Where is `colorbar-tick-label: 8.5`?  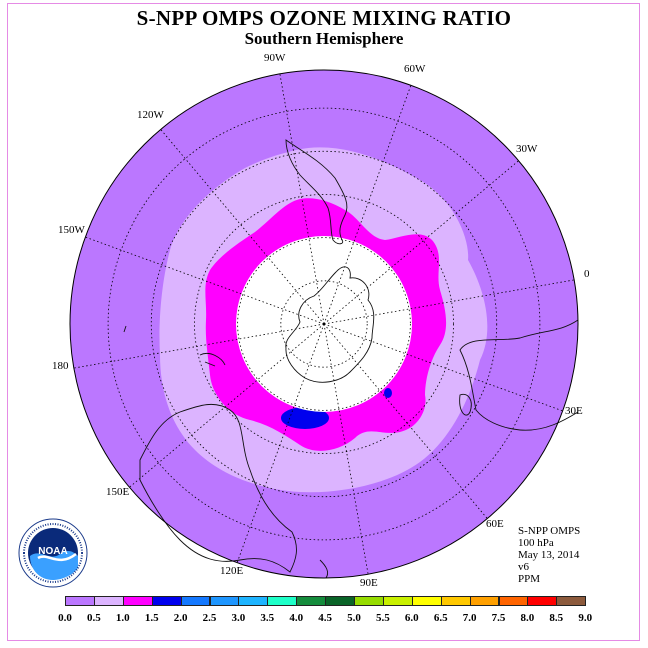
colorbar-tick-label: 8.5 is located at coordinates (556, 618).